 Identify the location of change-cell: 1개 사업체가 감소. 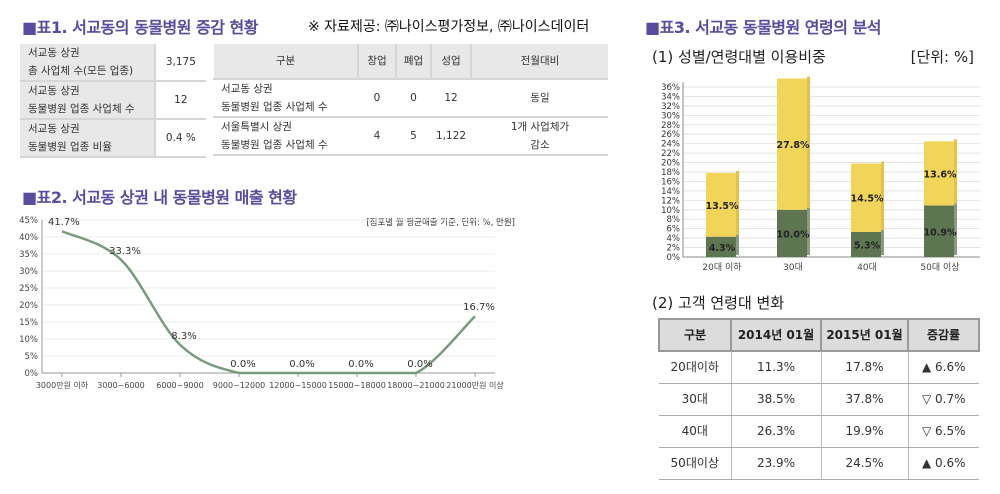
(539, 136).